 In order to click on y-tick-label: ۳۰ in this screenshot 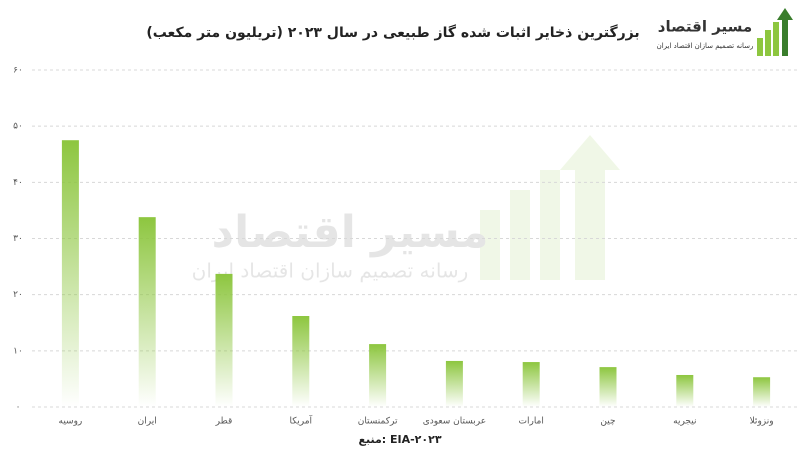, I will do `click(18, 239)`.